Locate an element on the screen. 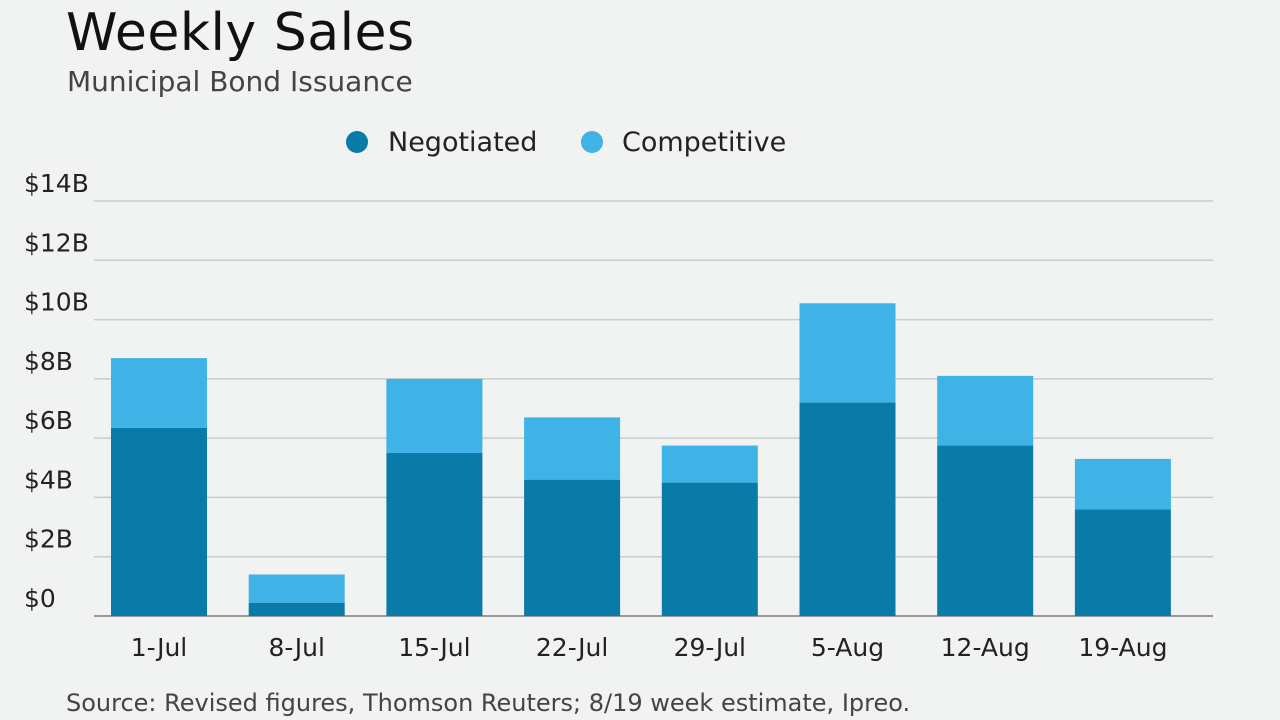 This screenshot has width=1280, height=720. bar-negotiated-15-jul is located at coordinates (434, 534).